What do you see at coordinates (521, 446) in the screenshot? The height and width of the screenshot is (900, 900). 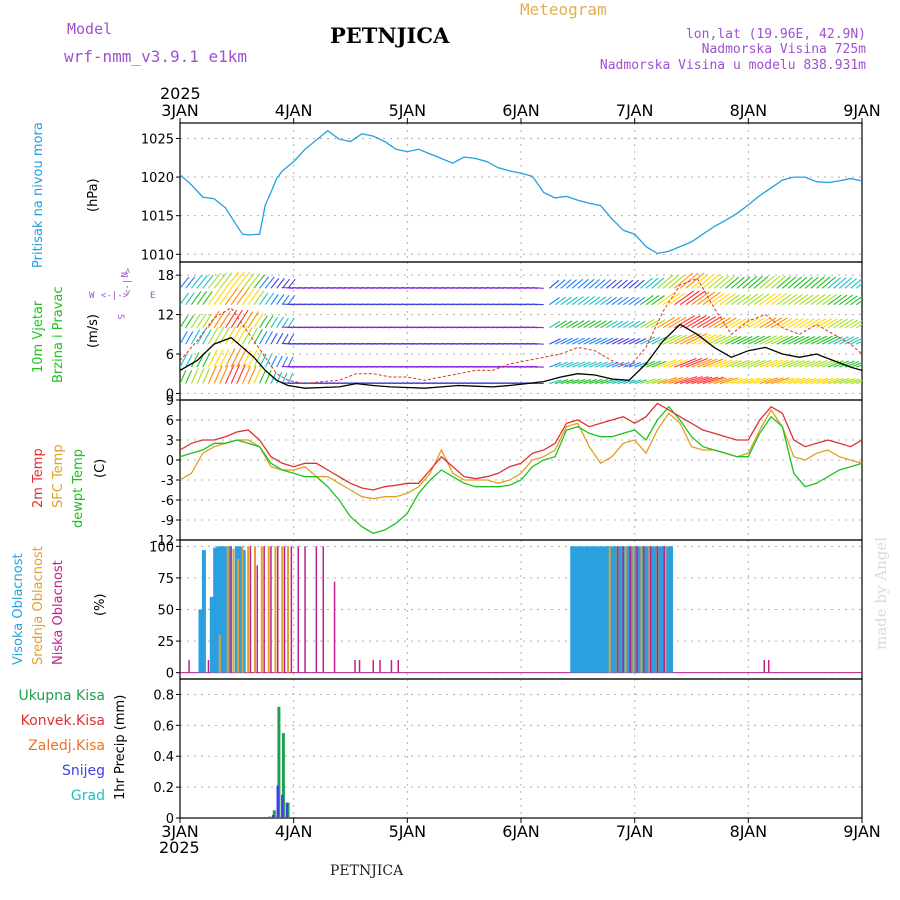 I see `temp-line-2m` at bounding box center [521, 446].